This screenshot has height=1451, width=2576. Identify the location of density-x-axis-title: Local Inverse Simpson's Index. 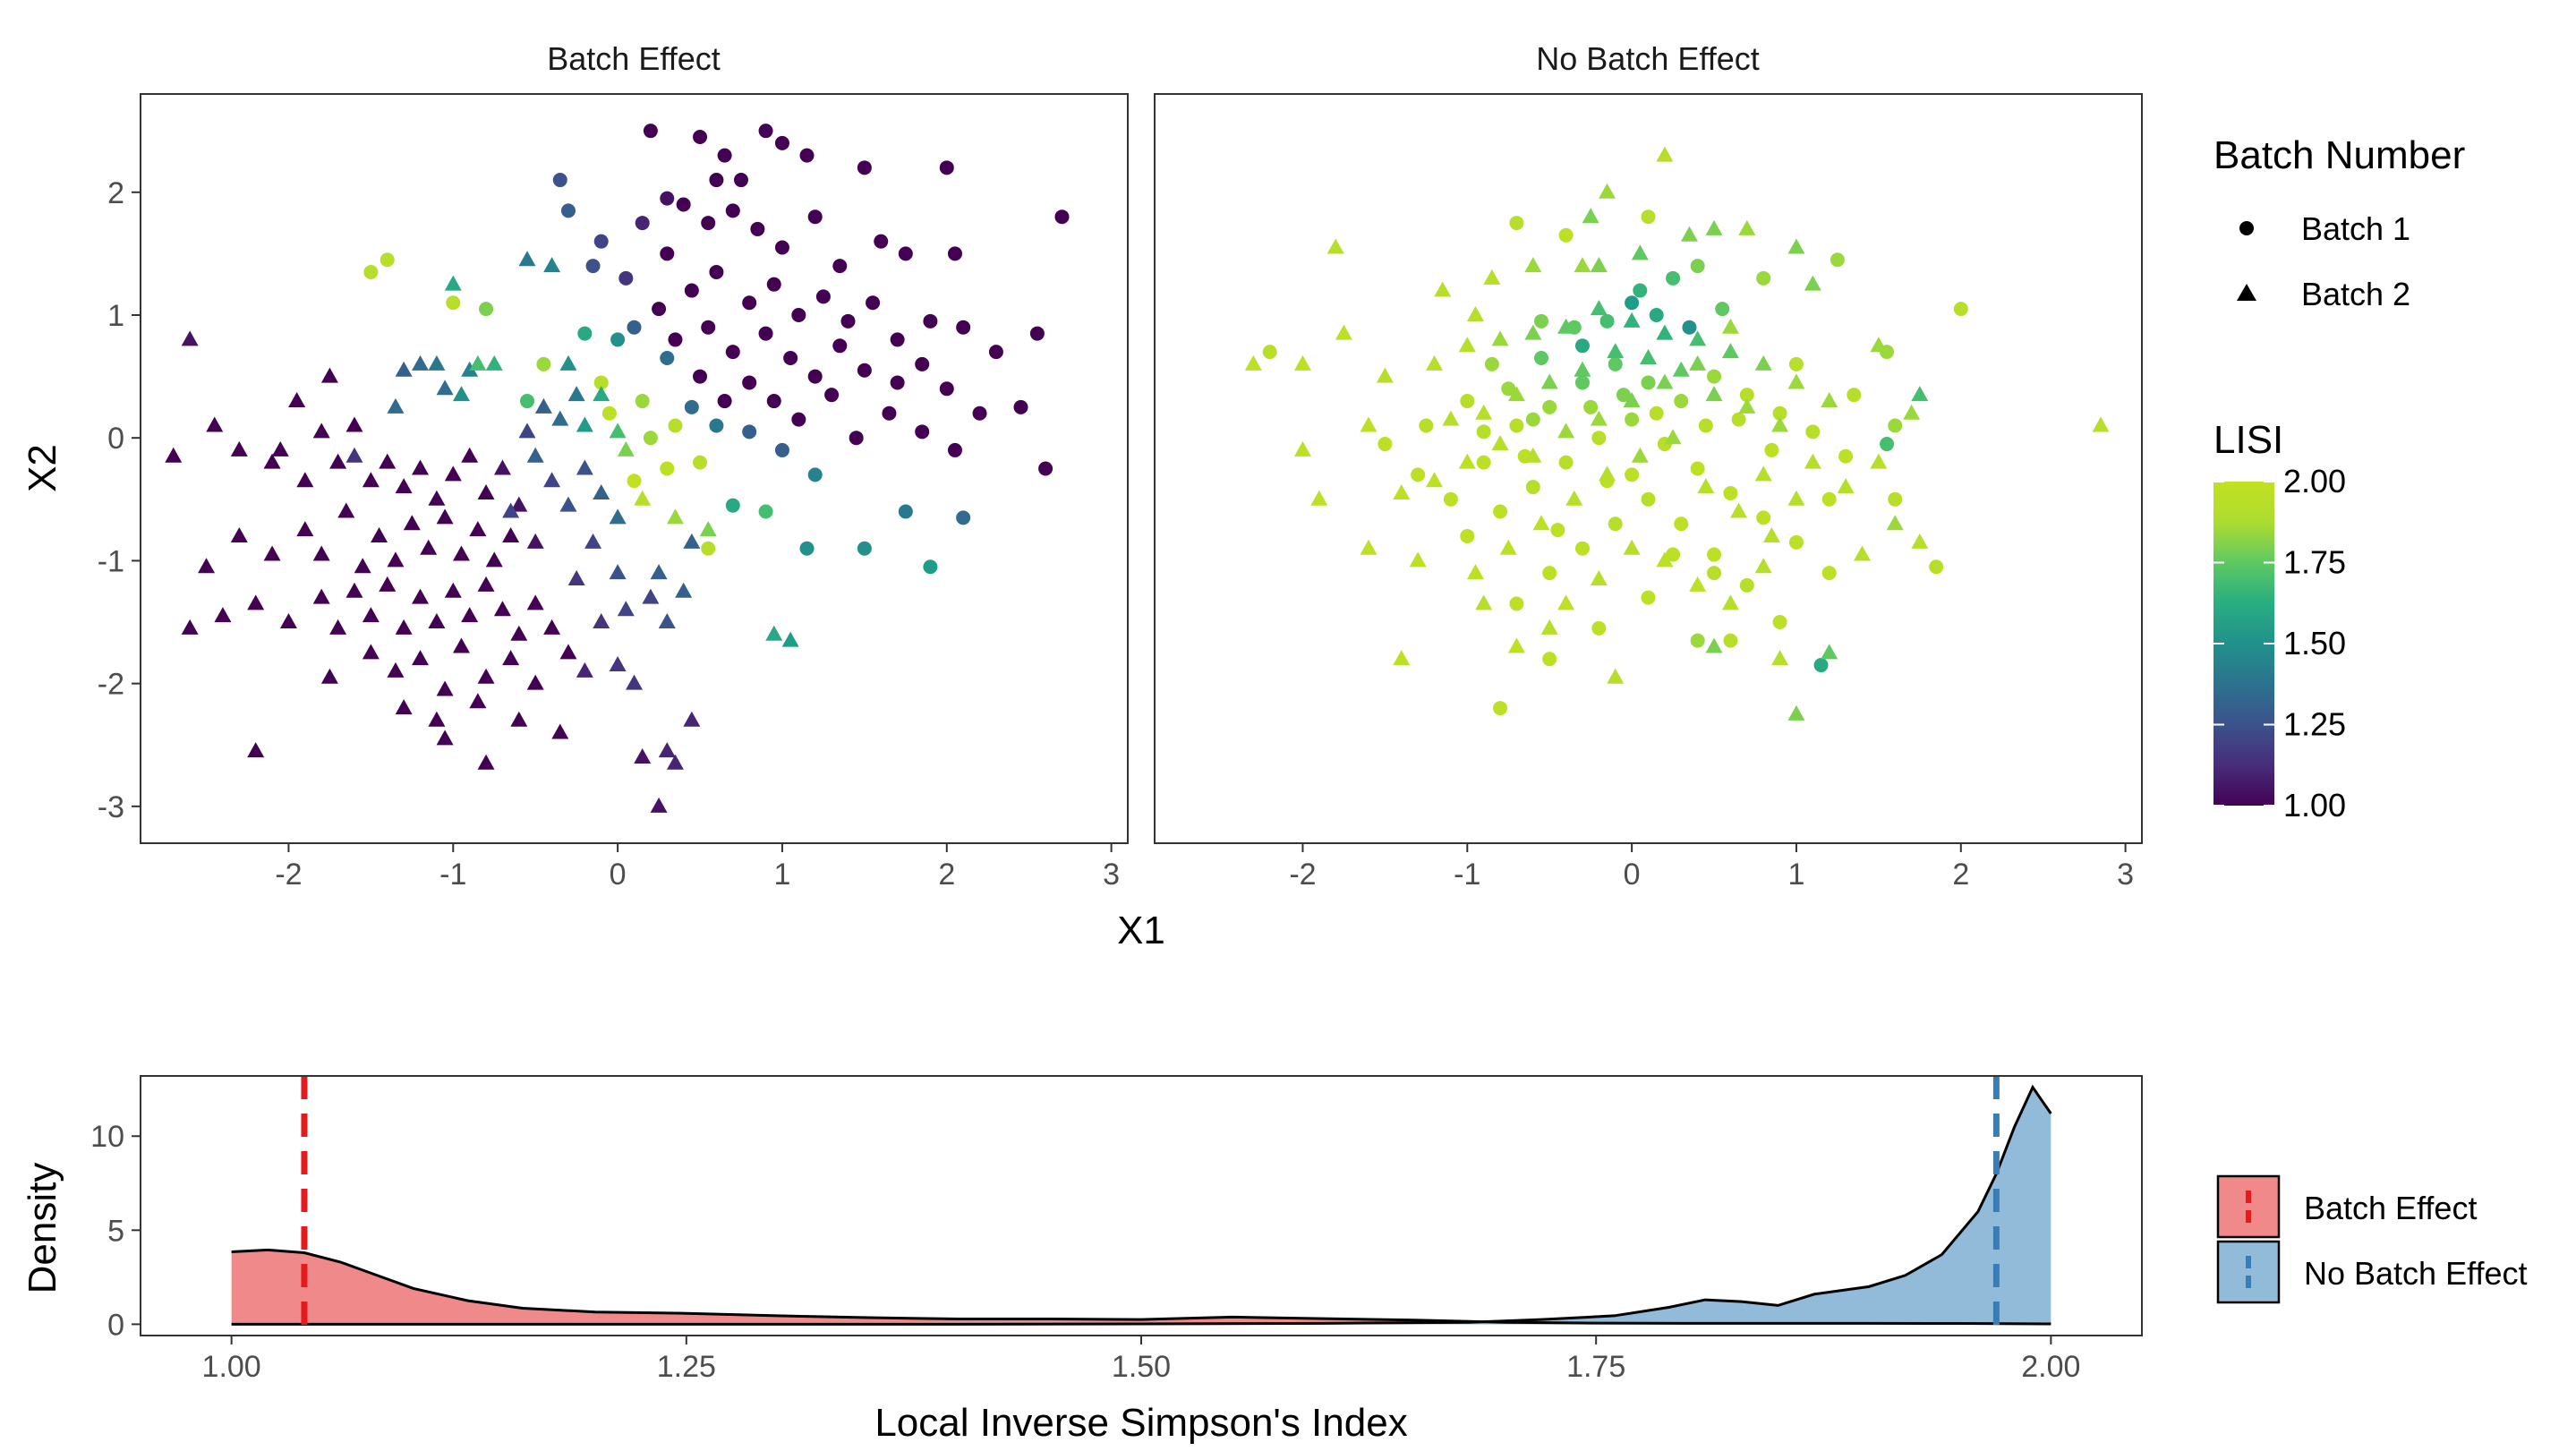
(1140, 1423).